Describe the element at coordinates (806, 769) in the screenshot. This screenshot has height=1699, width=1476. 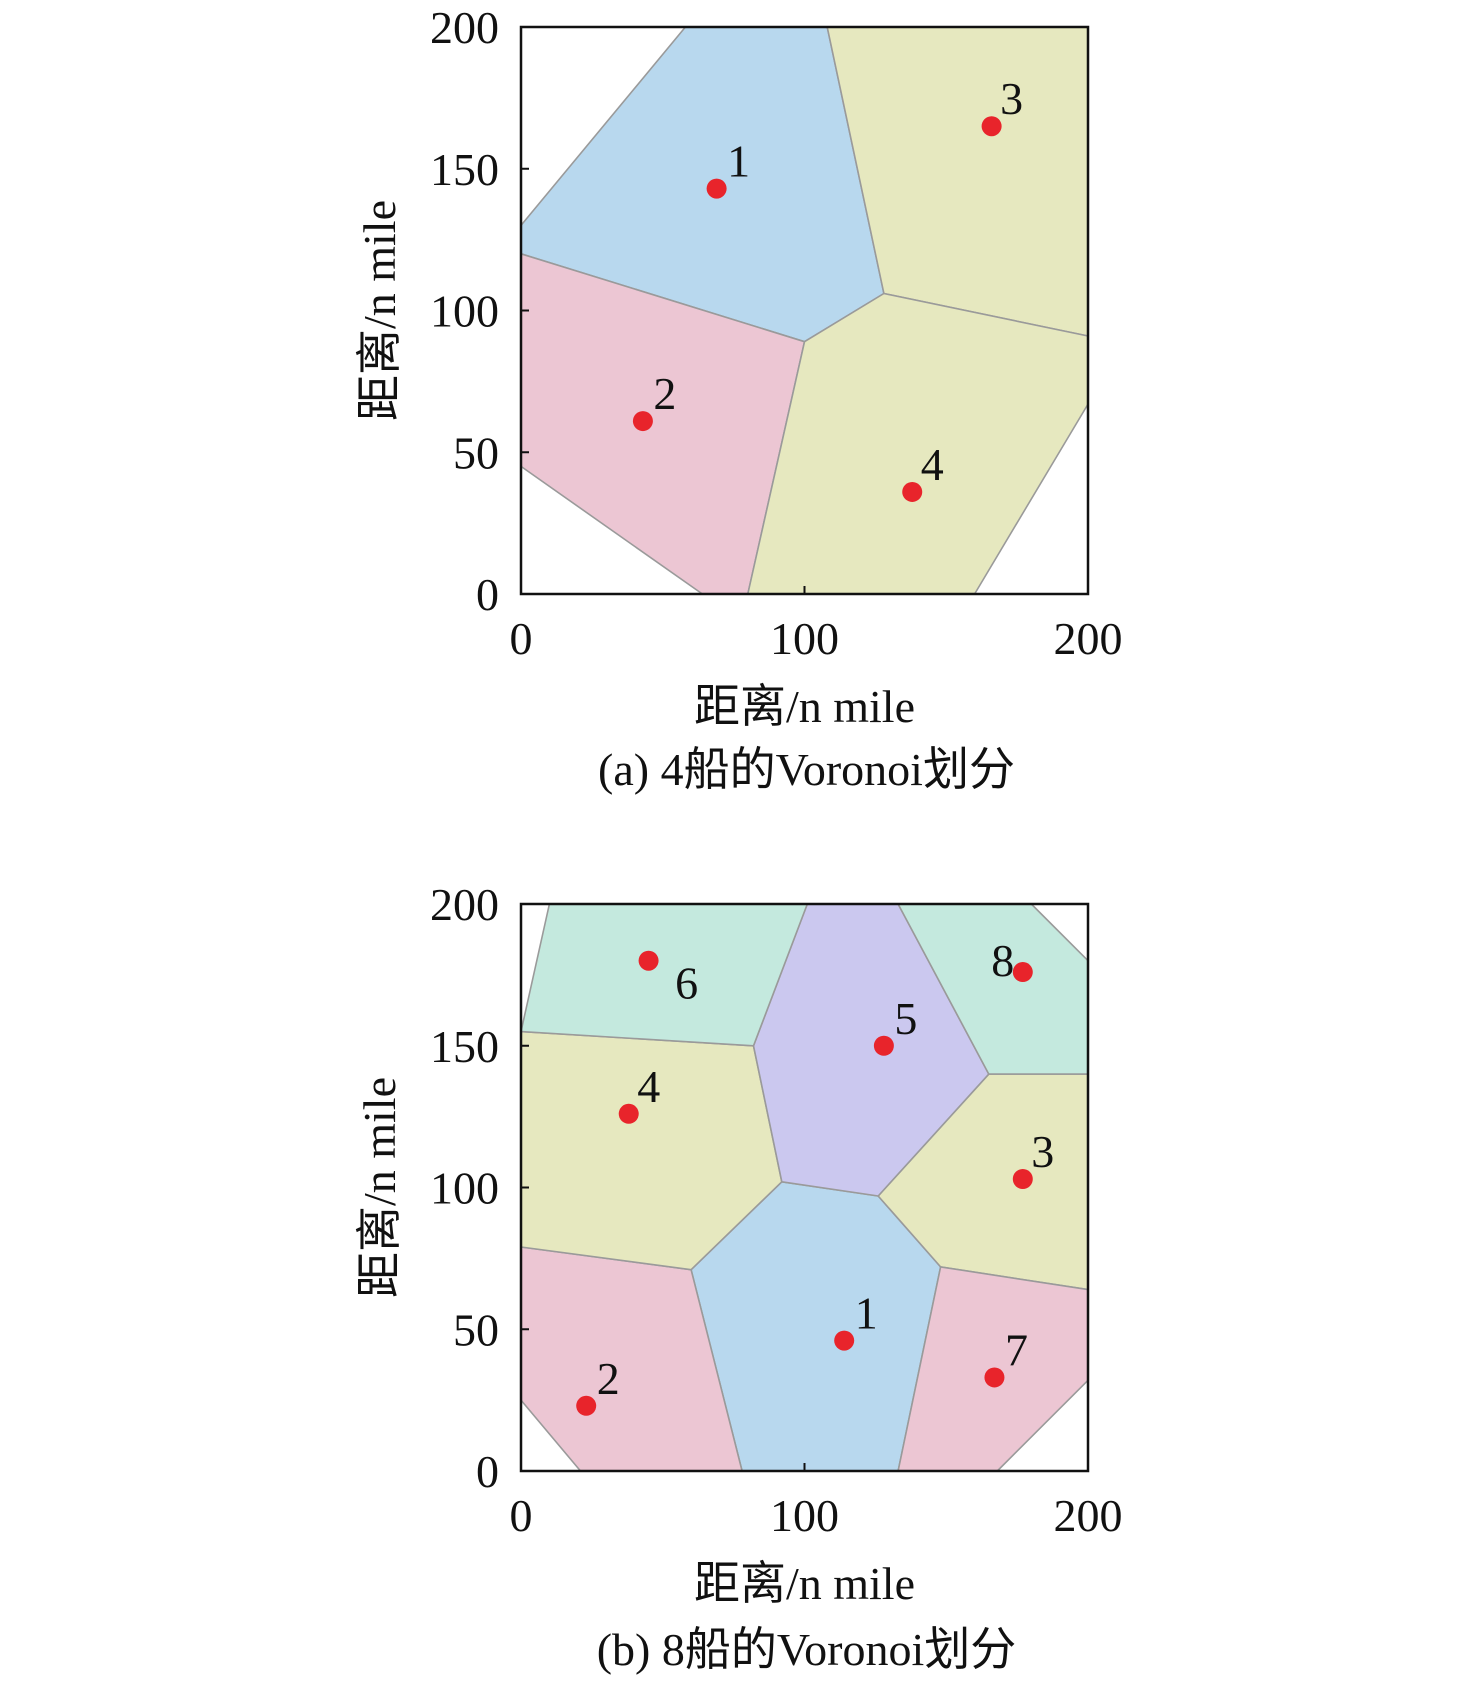
I see `panel-caption: (a) 4船的Voronoi划分` at that location.